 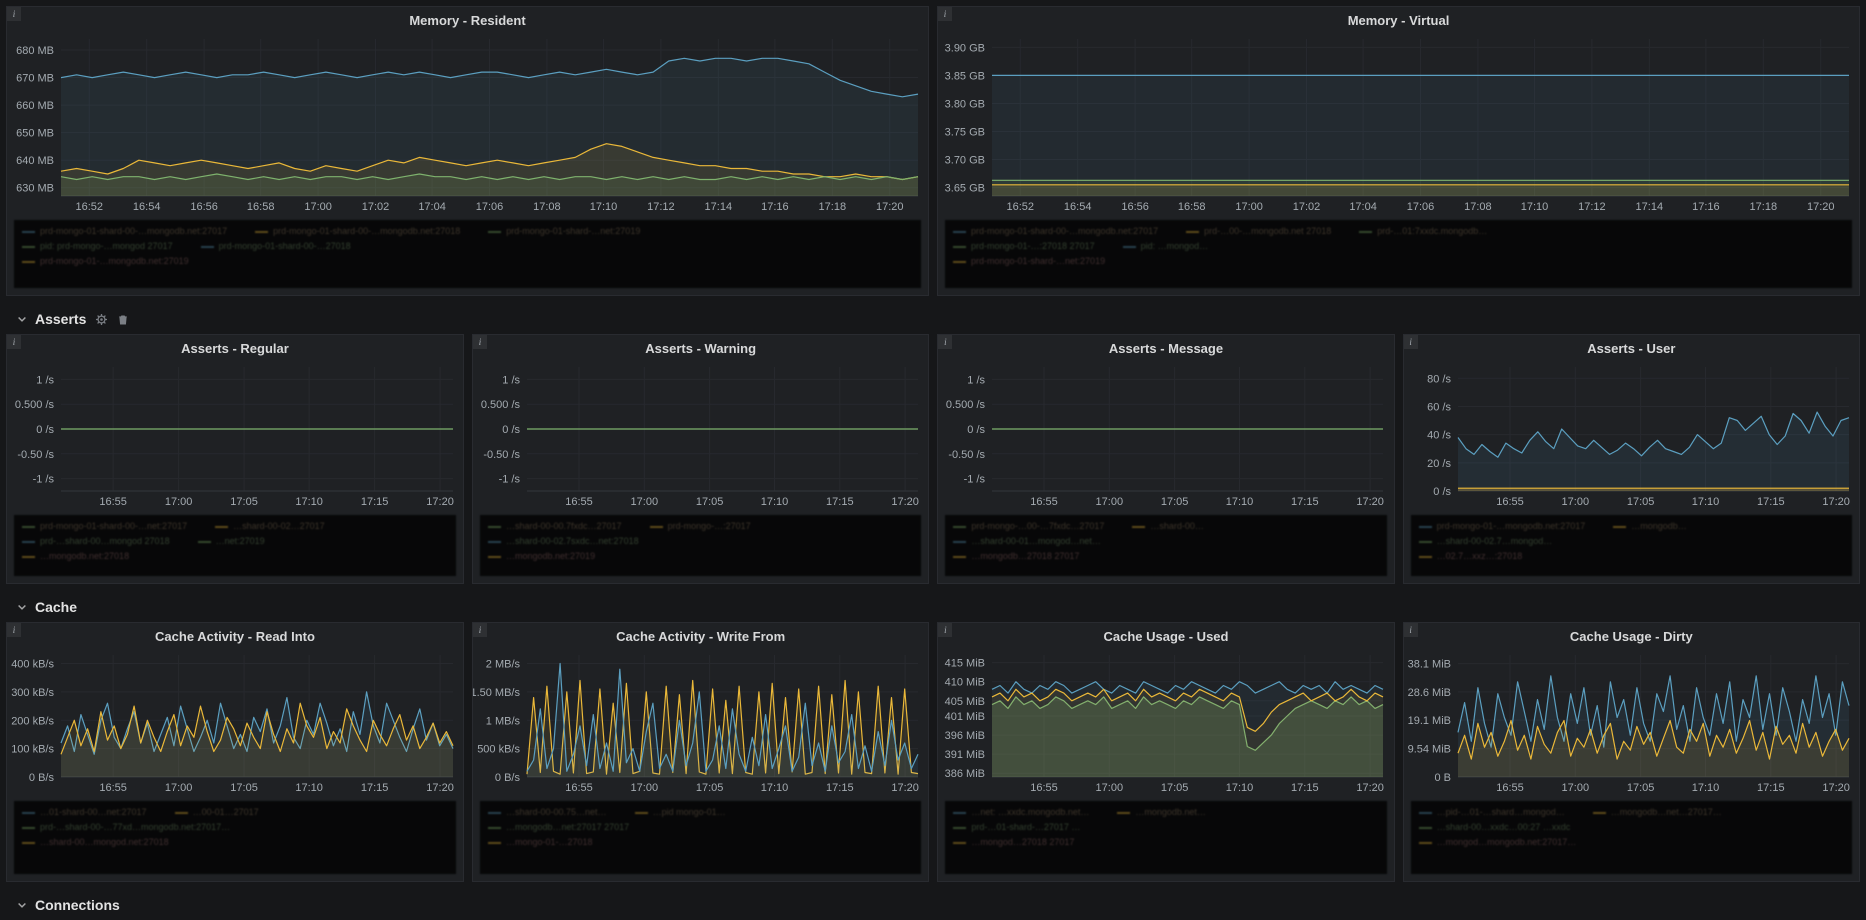 I want to click on legend-item: prd-…shard-00…mongod 27018, so click(x=96, y=541).